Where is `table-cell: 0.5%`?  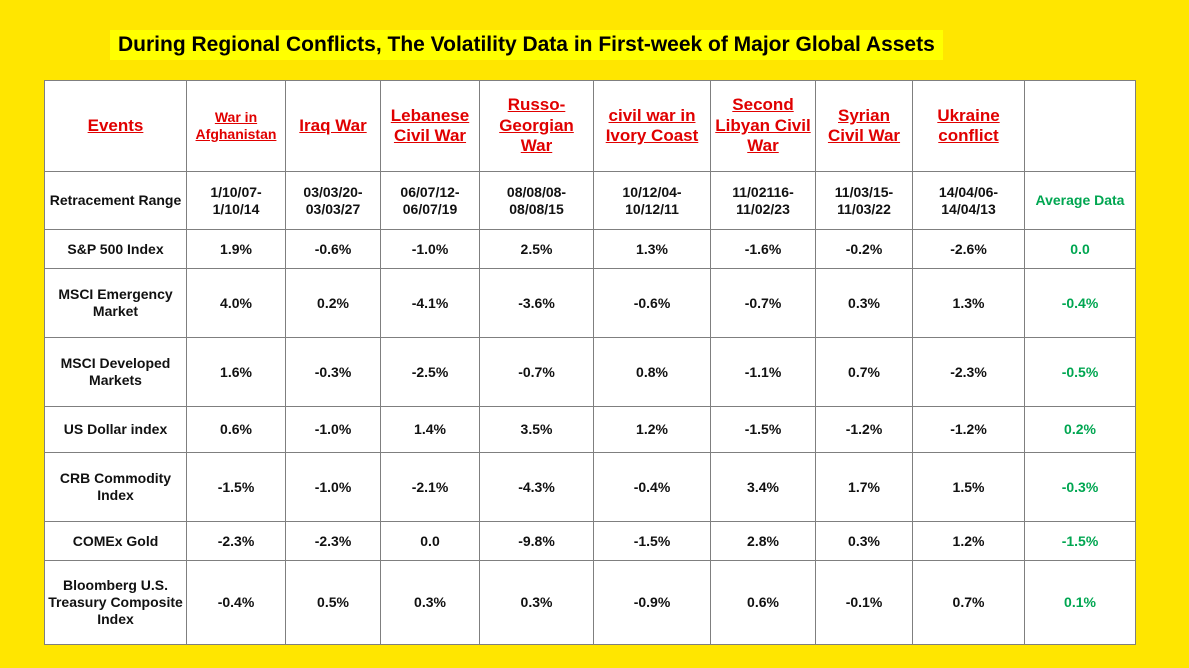 table-cell: 0.5% is located at coordinates (333, 603).